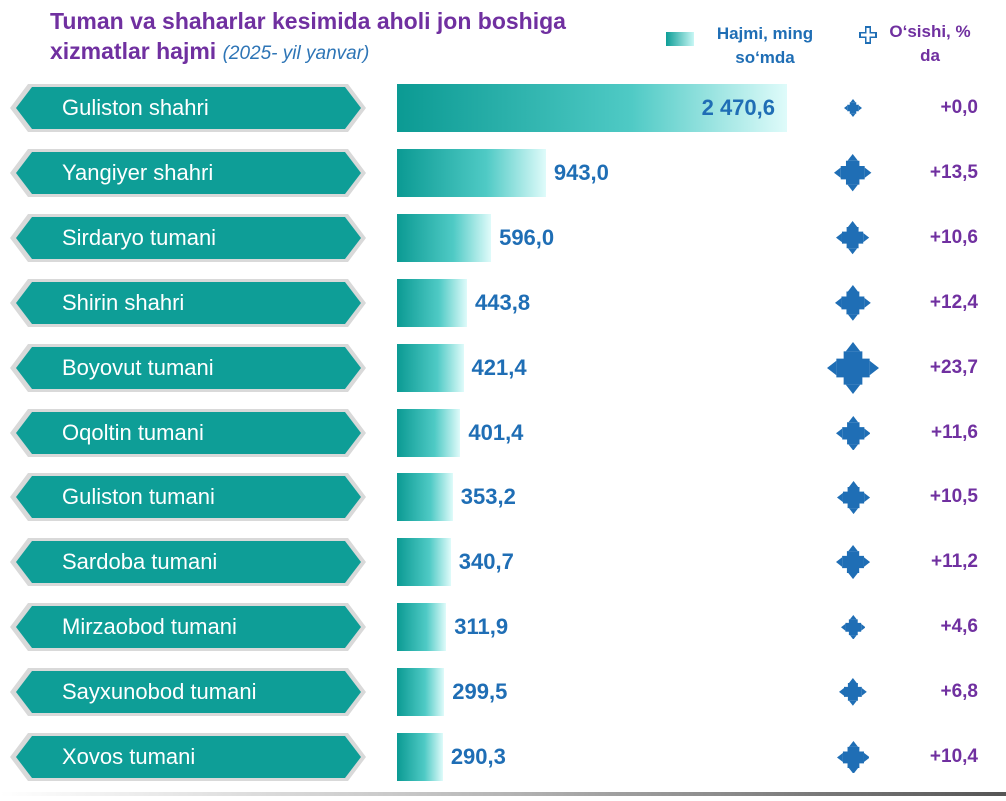 This screenshot has width=1006, height=801. What do you see at coordinates (930, 43) in the screenshot?
I see `legend-growth-label: O‘sishi, % da` at bounding box center [930, 43].